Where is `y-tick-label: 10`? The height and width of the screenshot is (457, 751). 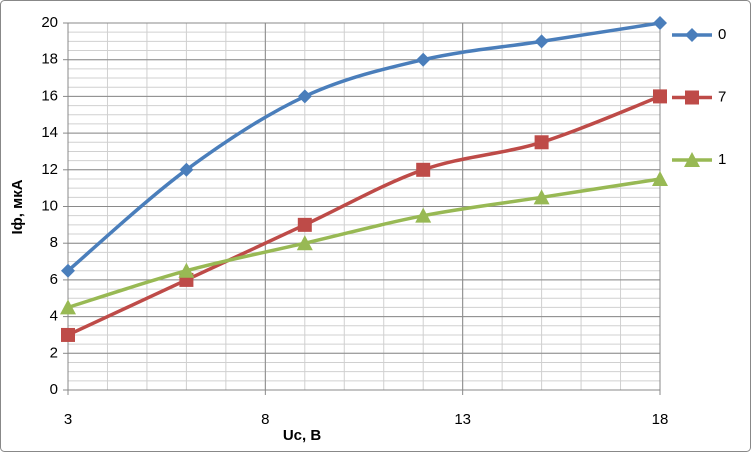 y-tick-label: 10 is located at coordinates (49, 205).